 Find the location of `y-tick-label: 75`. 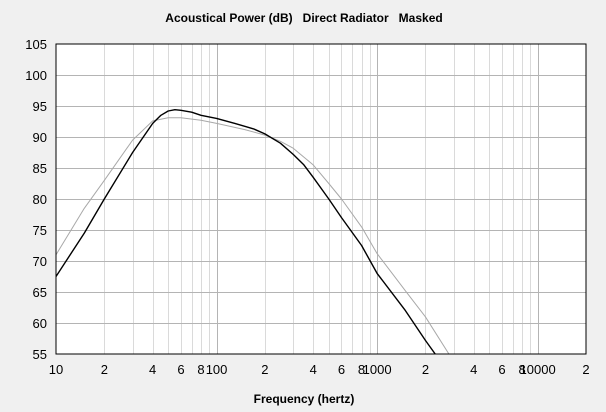

y-tick-label: 75 is located at coordinates (40, 230).